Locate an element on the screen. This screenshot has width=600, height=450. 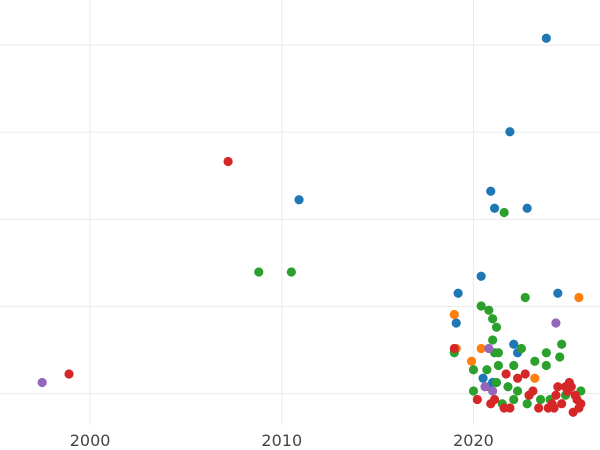
x-tick-label: 2020 is located at coordinates (473, 440).